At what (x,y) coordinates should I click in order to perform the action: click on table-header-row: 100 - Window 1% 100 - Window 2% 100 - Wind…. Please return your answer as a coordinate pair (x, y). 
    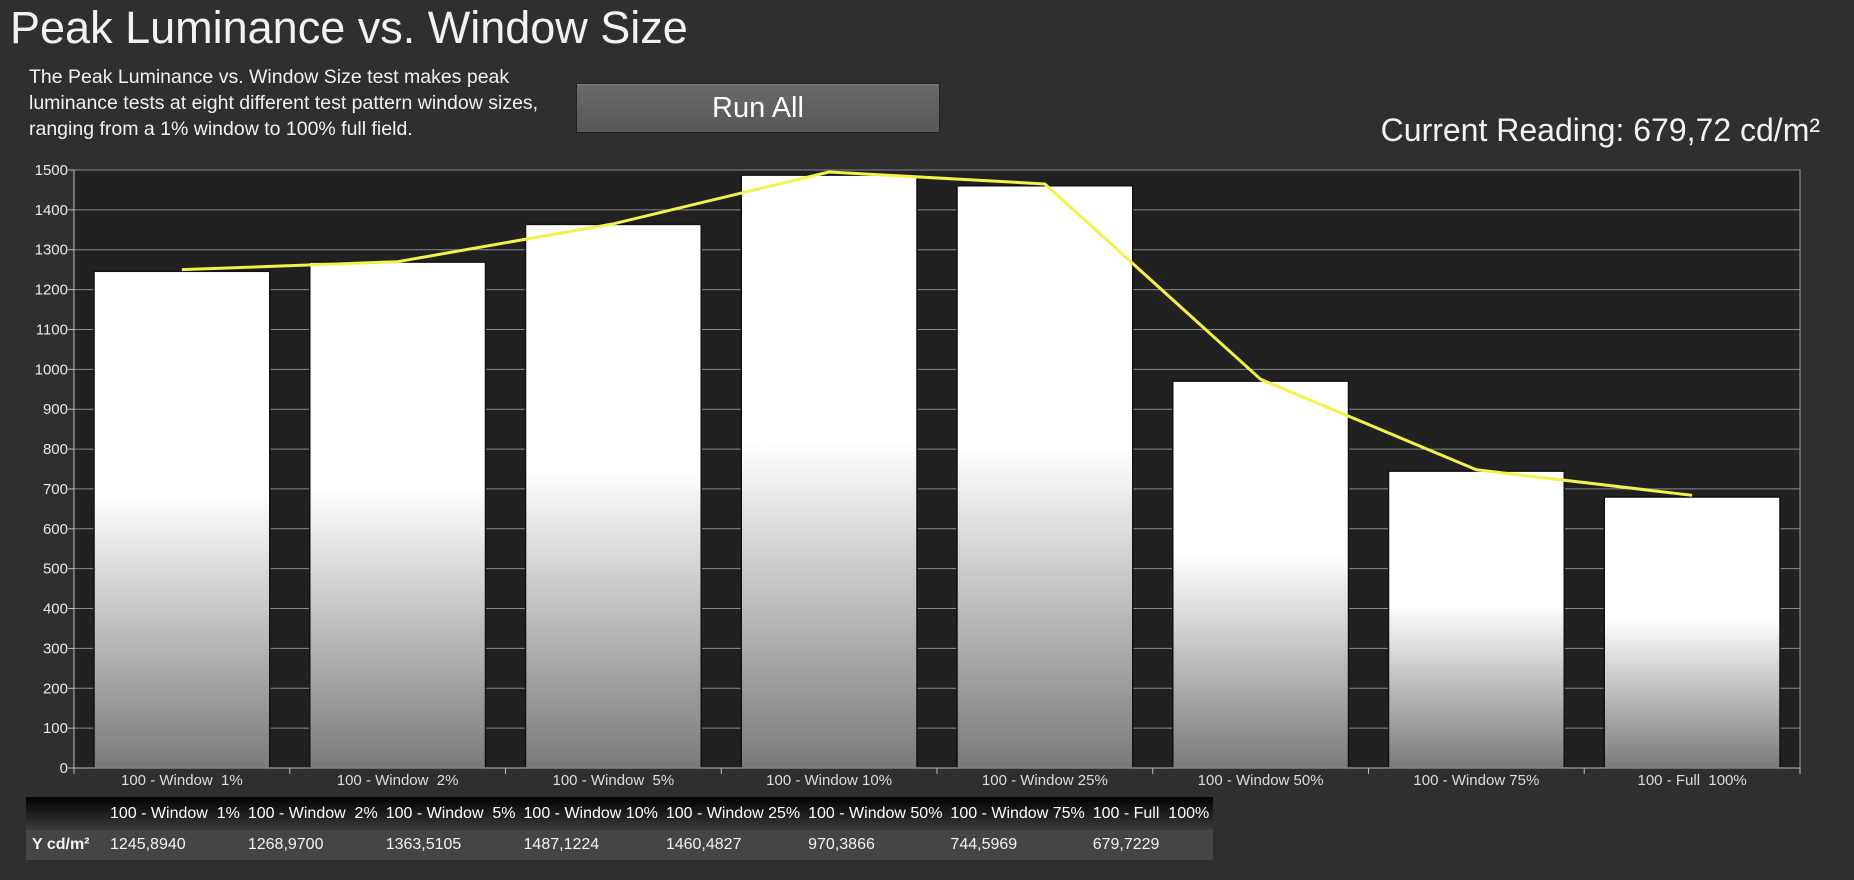
    Looking at the image, I should click on (620, 813).